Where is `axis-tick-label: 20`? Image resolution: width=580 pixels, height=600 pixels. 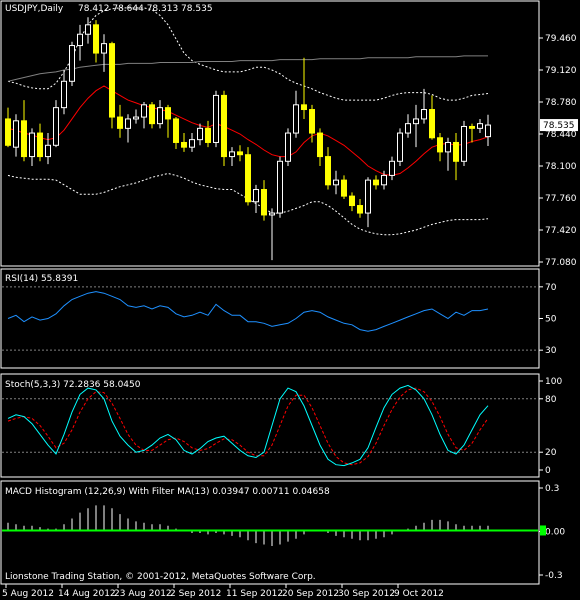 axis-tick-label: 20 is located at coordinates (551, 453).